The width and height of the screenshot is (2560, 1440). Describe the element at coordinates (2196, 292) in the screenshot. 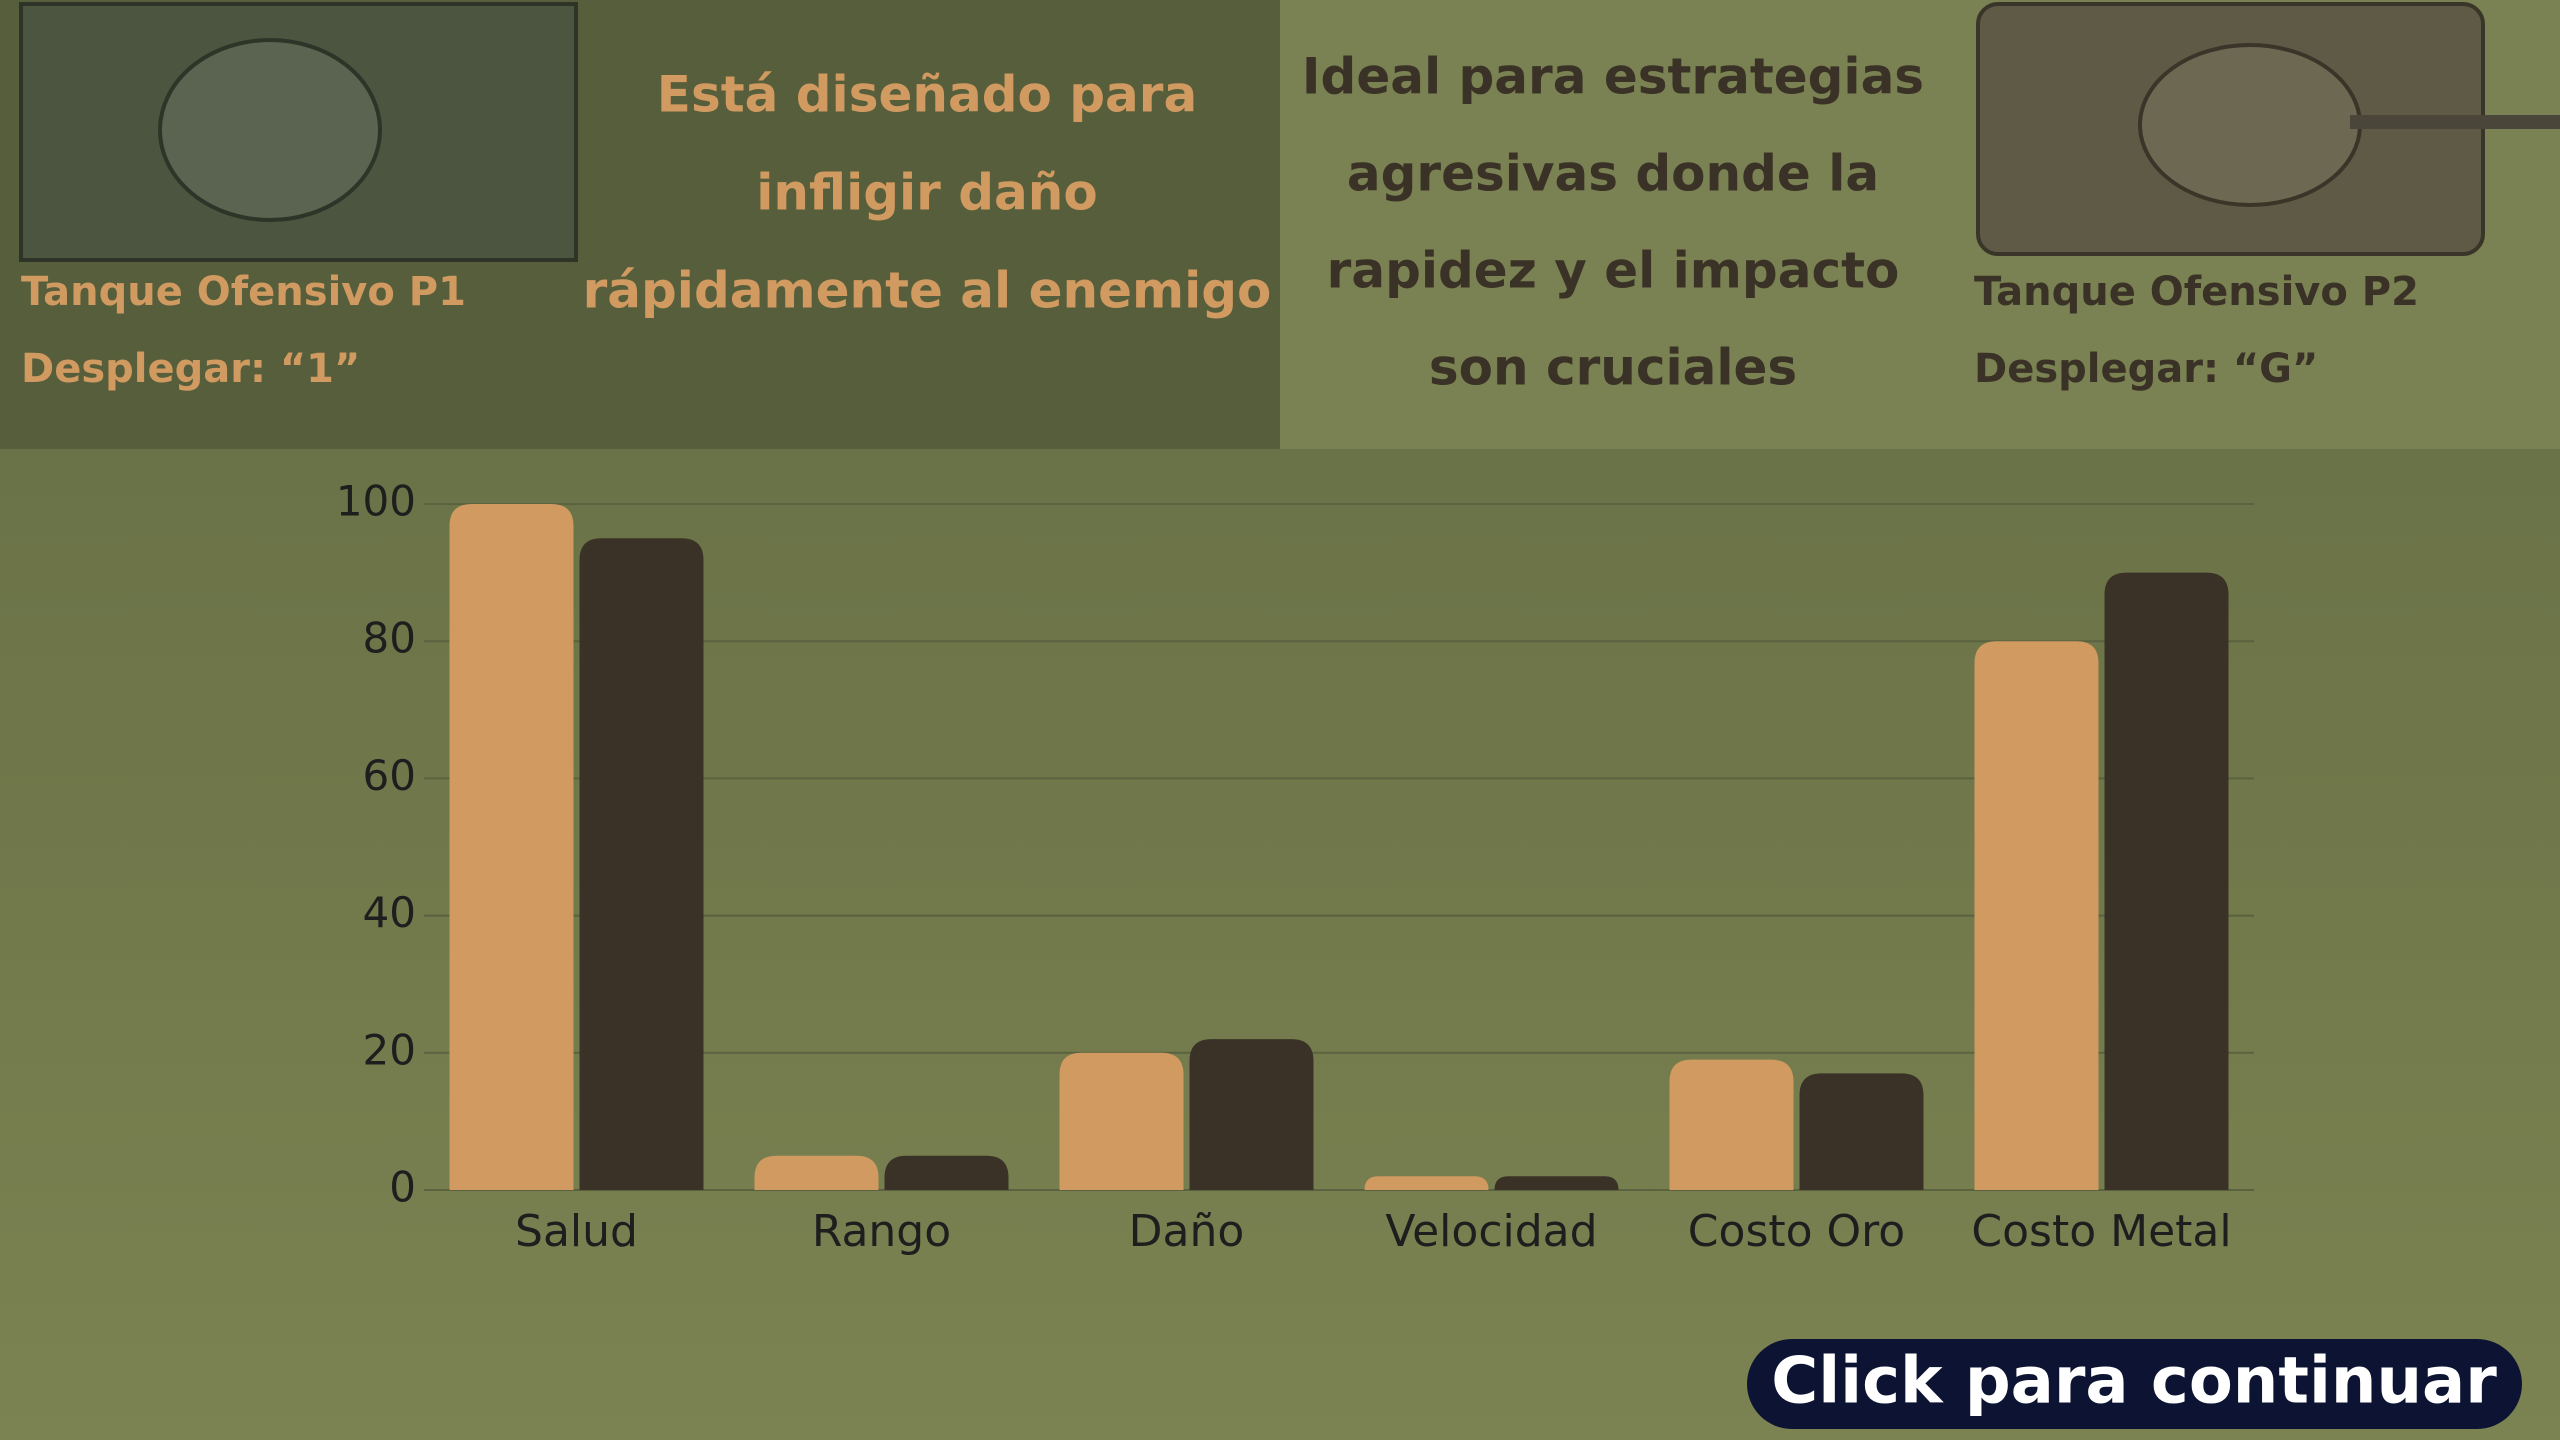

I see `tank-name: Tanque Ofensivo P2` at that location.